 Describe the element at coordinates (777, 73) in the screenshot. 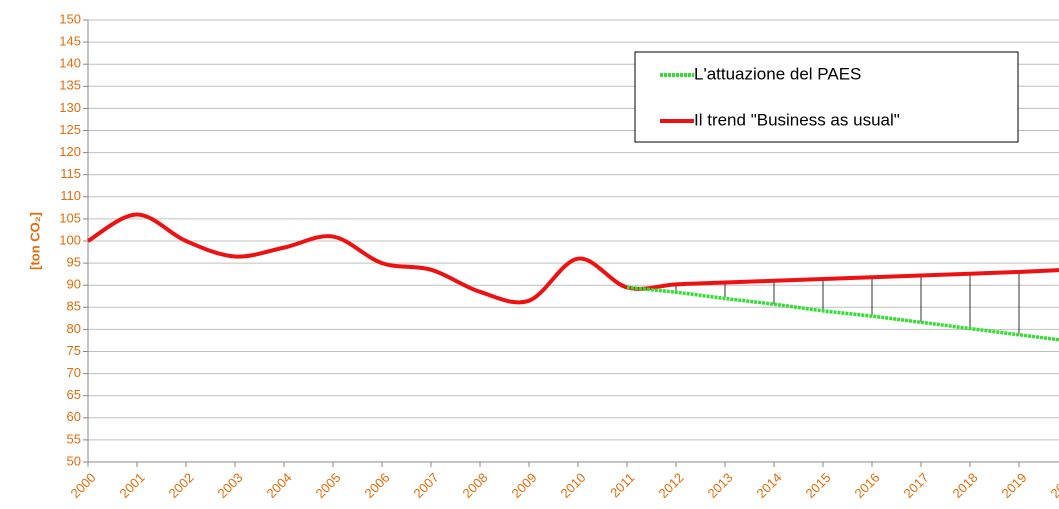

I see `legend-label: L'attuazione del PAES` at that location.